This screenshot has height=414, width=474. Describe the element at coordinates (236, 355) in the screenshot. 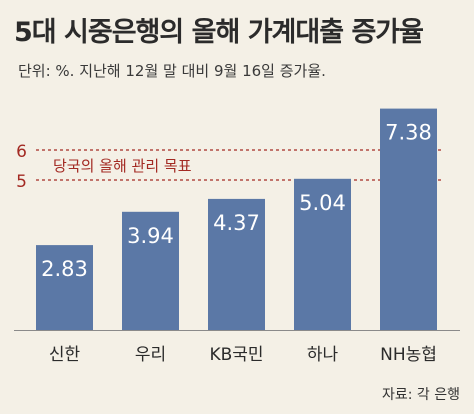

I see `category-label-2: KB국민` at that location.